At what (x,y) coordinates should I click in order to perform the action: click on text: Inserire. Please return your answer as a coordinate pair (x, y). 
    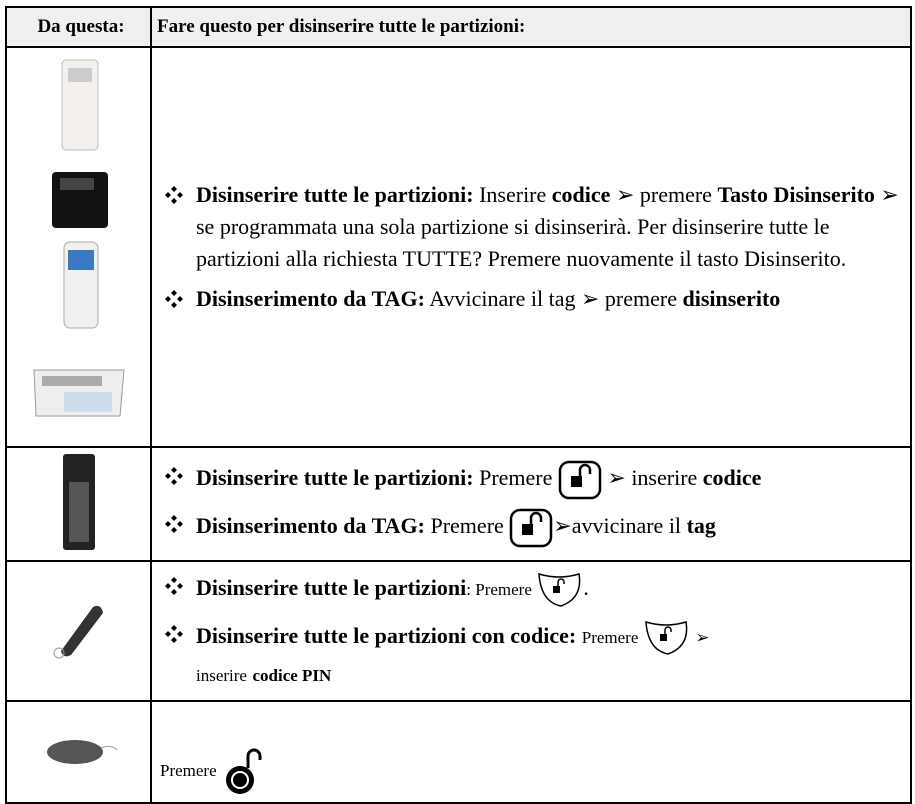
    Looking at the image, I should click on (513, 194).